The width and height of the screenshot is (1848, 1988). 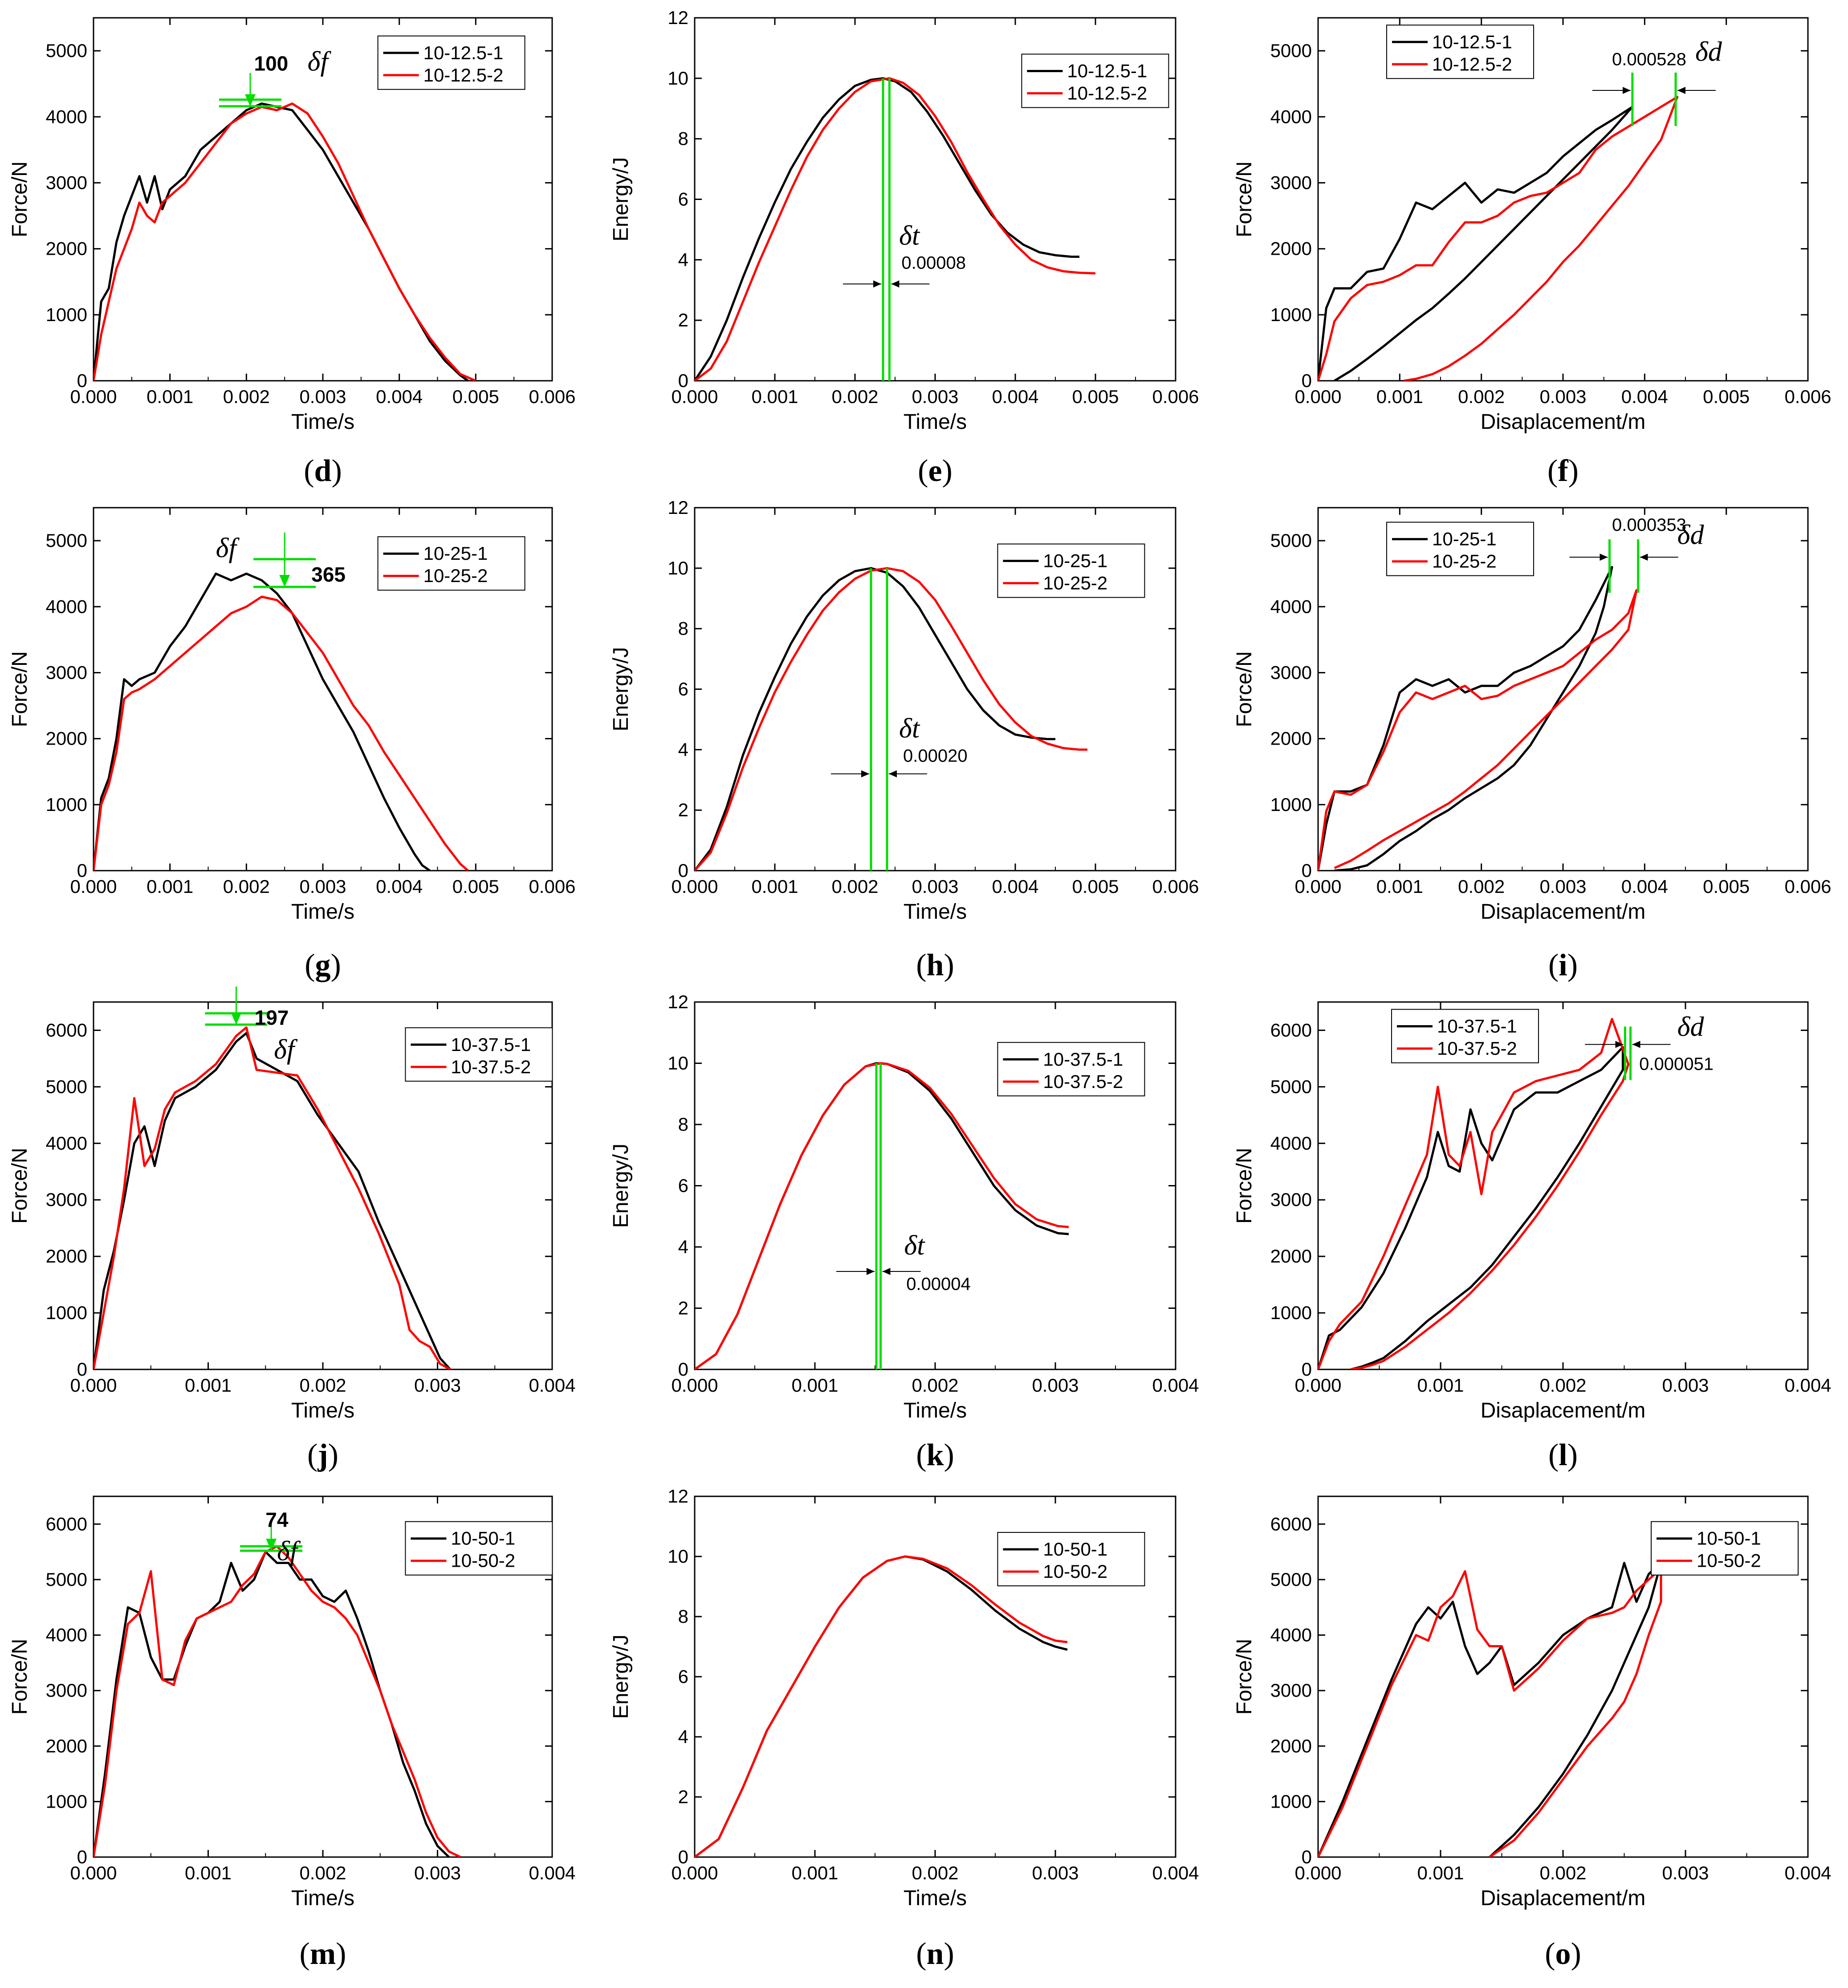 What do you see at coordinates (1729, 1560) in the screenshot?
I see `legend-entry: 10-50-2` at bounding box center [1729, 1560].